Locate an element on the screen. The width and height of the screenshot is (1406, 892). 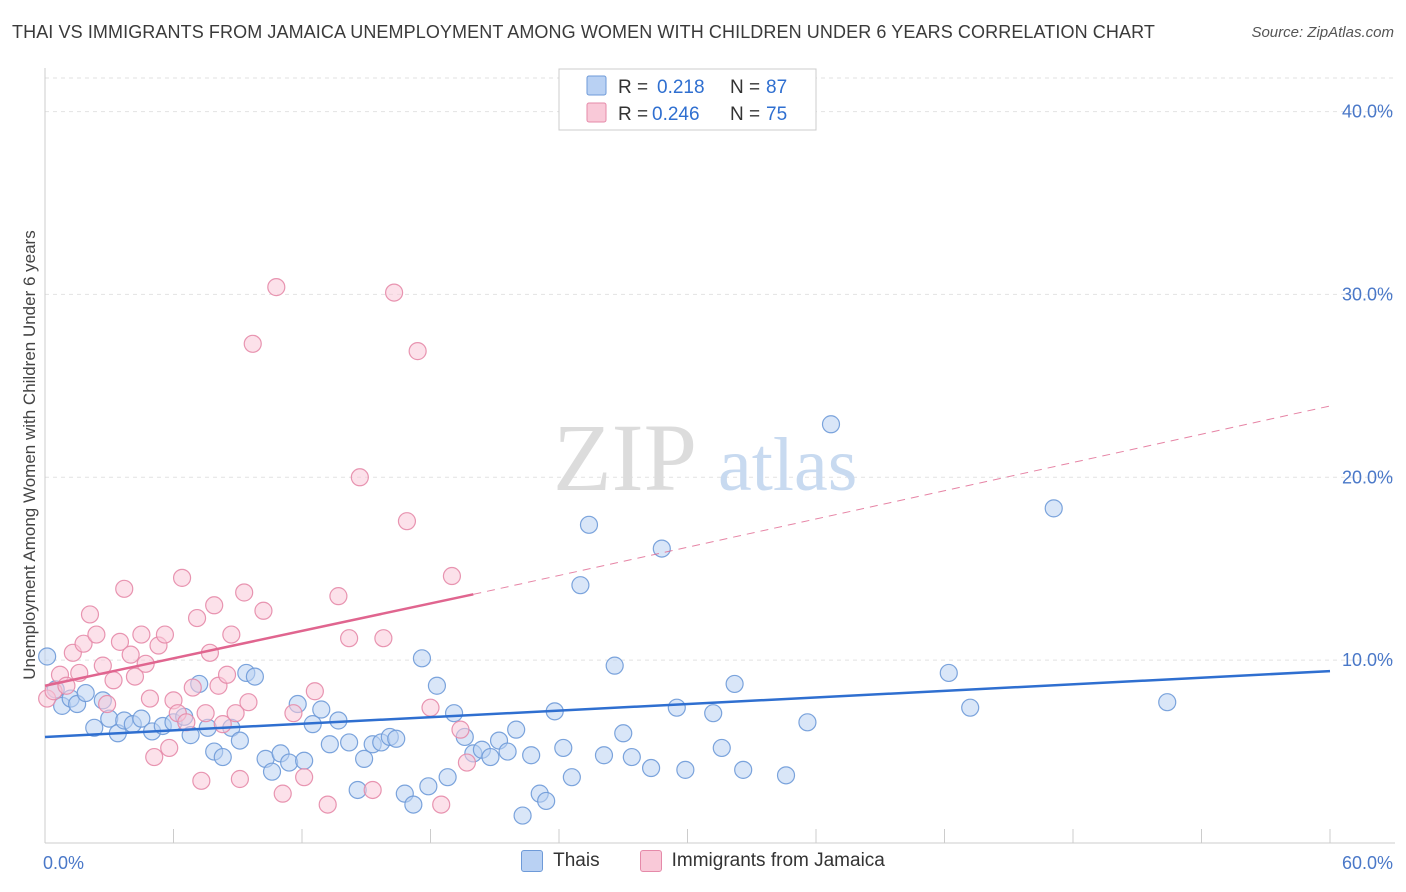
y-tick-label-10: 10.0% is located at coordinates (1367, 660).